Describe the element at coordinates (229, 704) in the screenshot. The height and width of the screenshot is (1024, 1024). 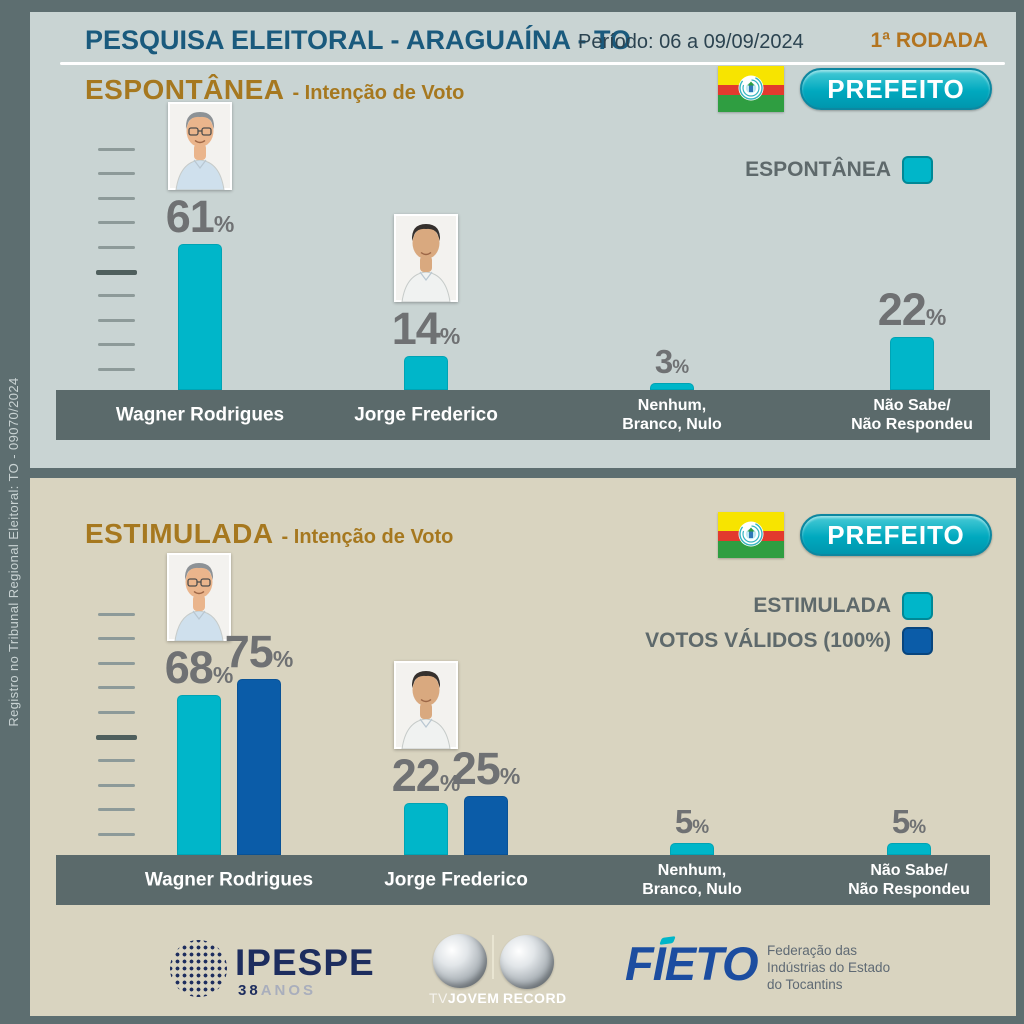
I see `bar-group-wagner-rodrigues: 68% 75%` at that location.